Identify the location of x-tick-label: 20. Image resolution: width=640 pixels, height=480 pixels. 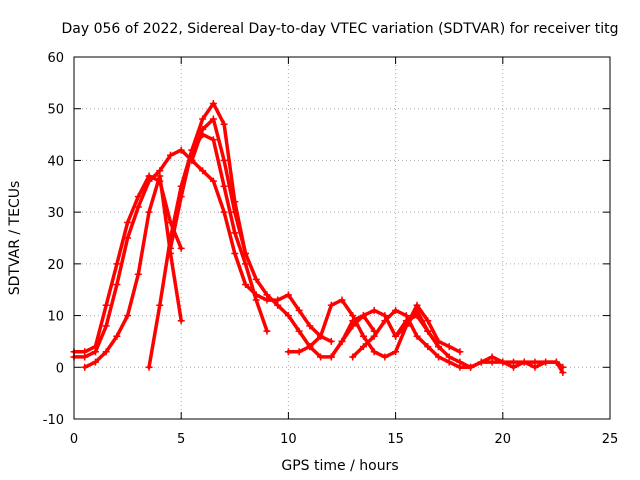
(503, 439).